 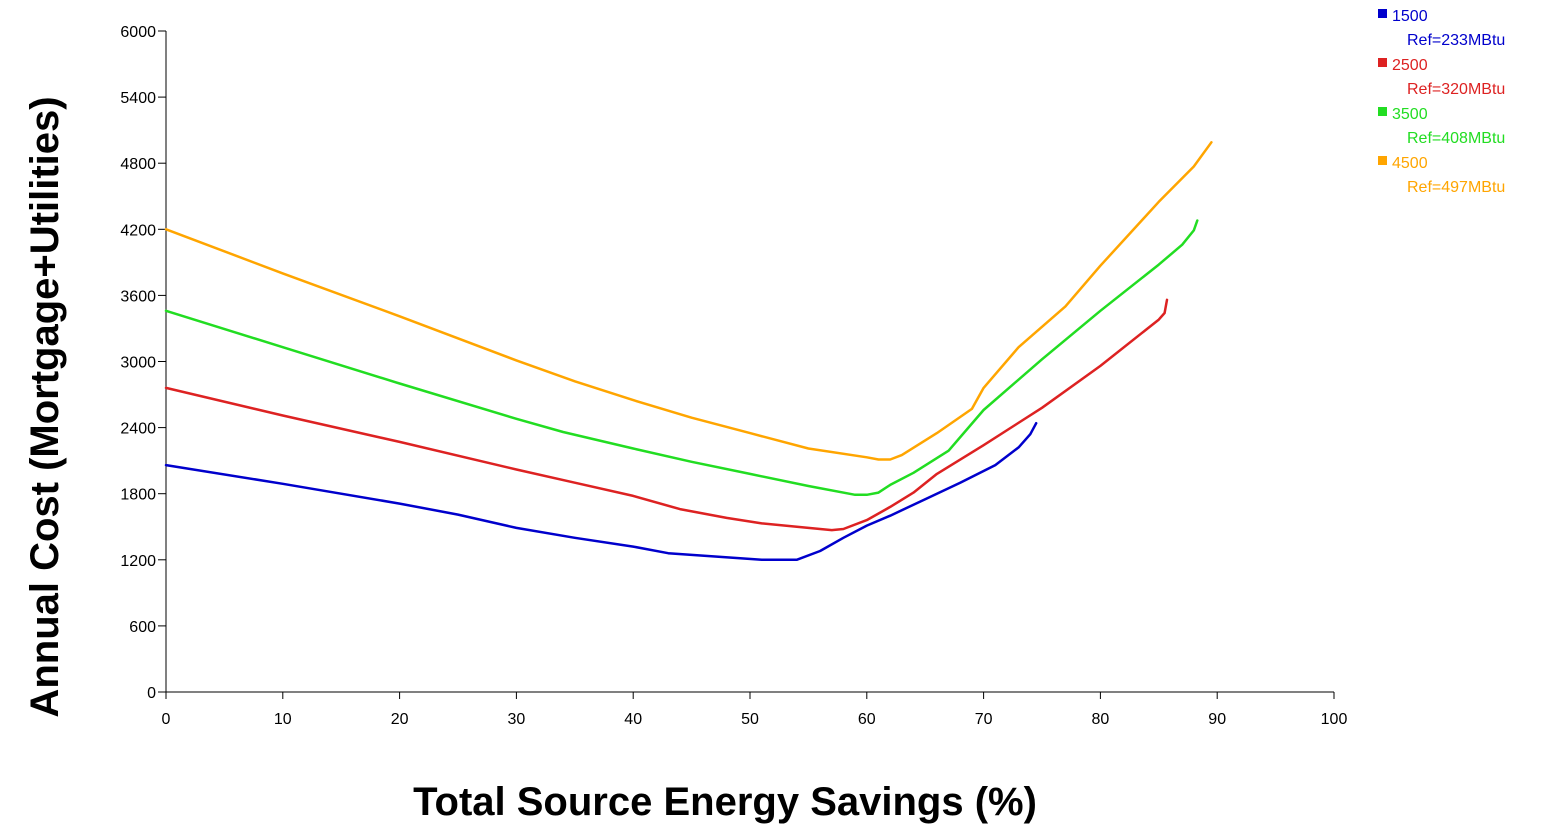 What do you see at coordinates (984, 719) in the screenshot?
I see `x-tick-label: 70` at bounding box center [984, 719].